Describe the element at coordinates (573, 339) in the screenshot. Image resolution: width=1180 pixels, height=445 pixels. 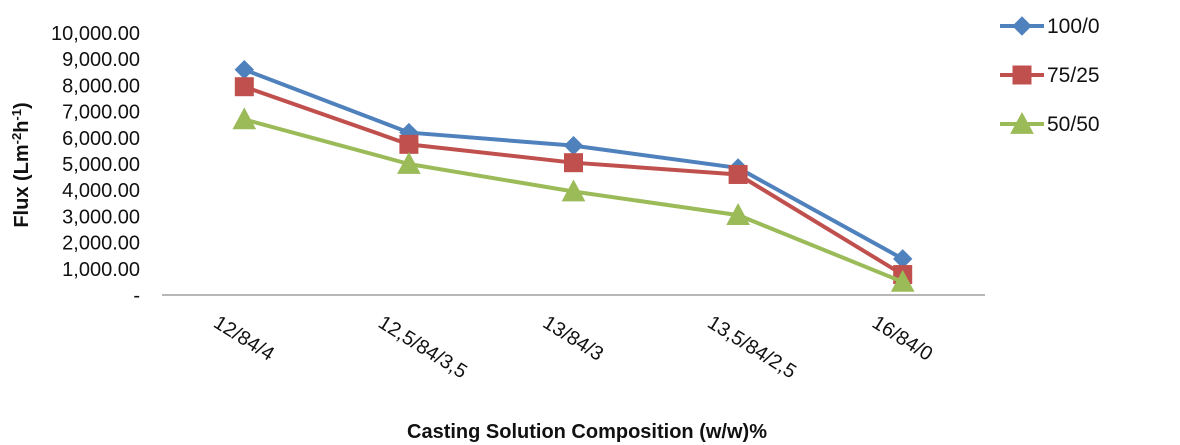
I see `x-tick-label: 13/84/3` at that location.